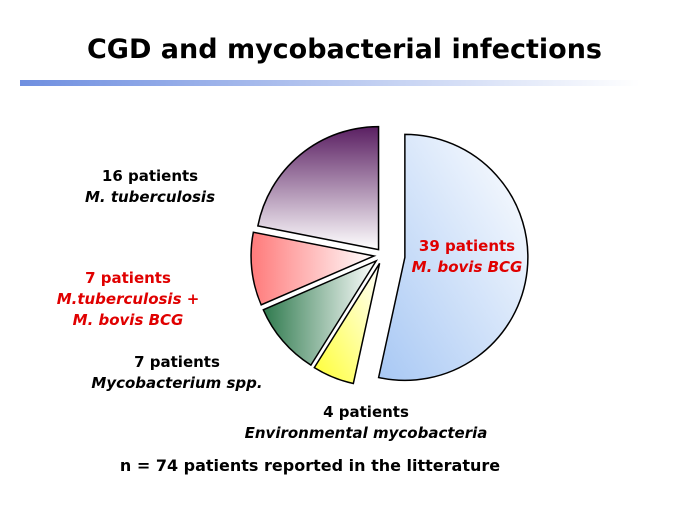 The image size is (689, 517). I want to click on slice-value-label: 16 patients, so click(150, 176).